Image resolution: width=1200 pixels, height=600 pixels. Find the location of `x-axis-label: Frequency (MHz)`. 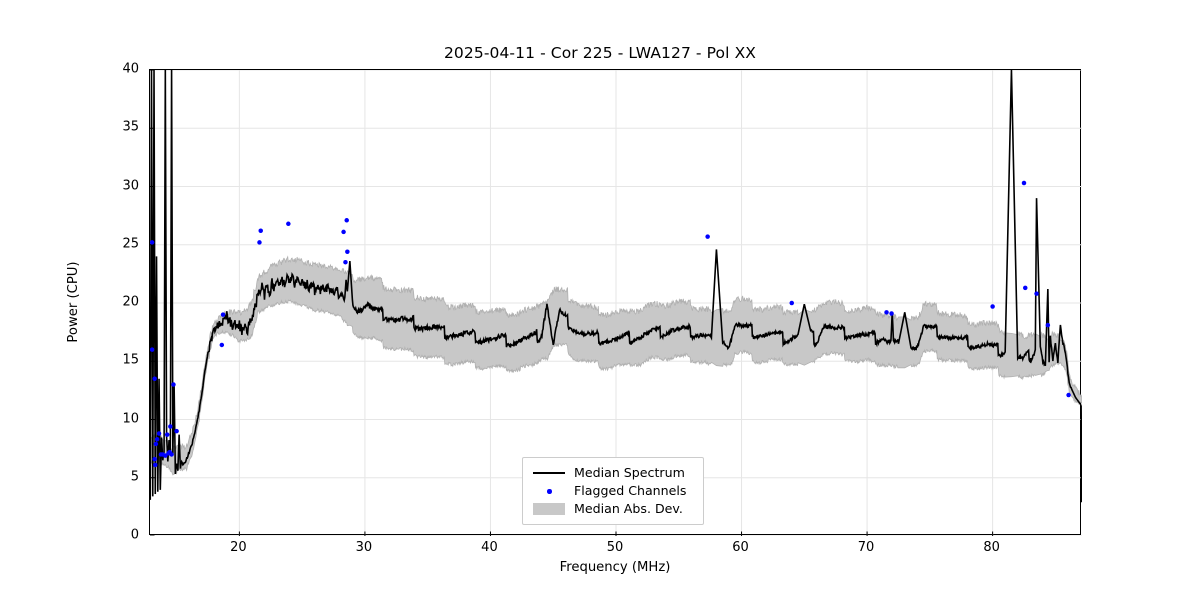

x-axis-label: Frequency (MHz) is located at coordinates (615, 567).